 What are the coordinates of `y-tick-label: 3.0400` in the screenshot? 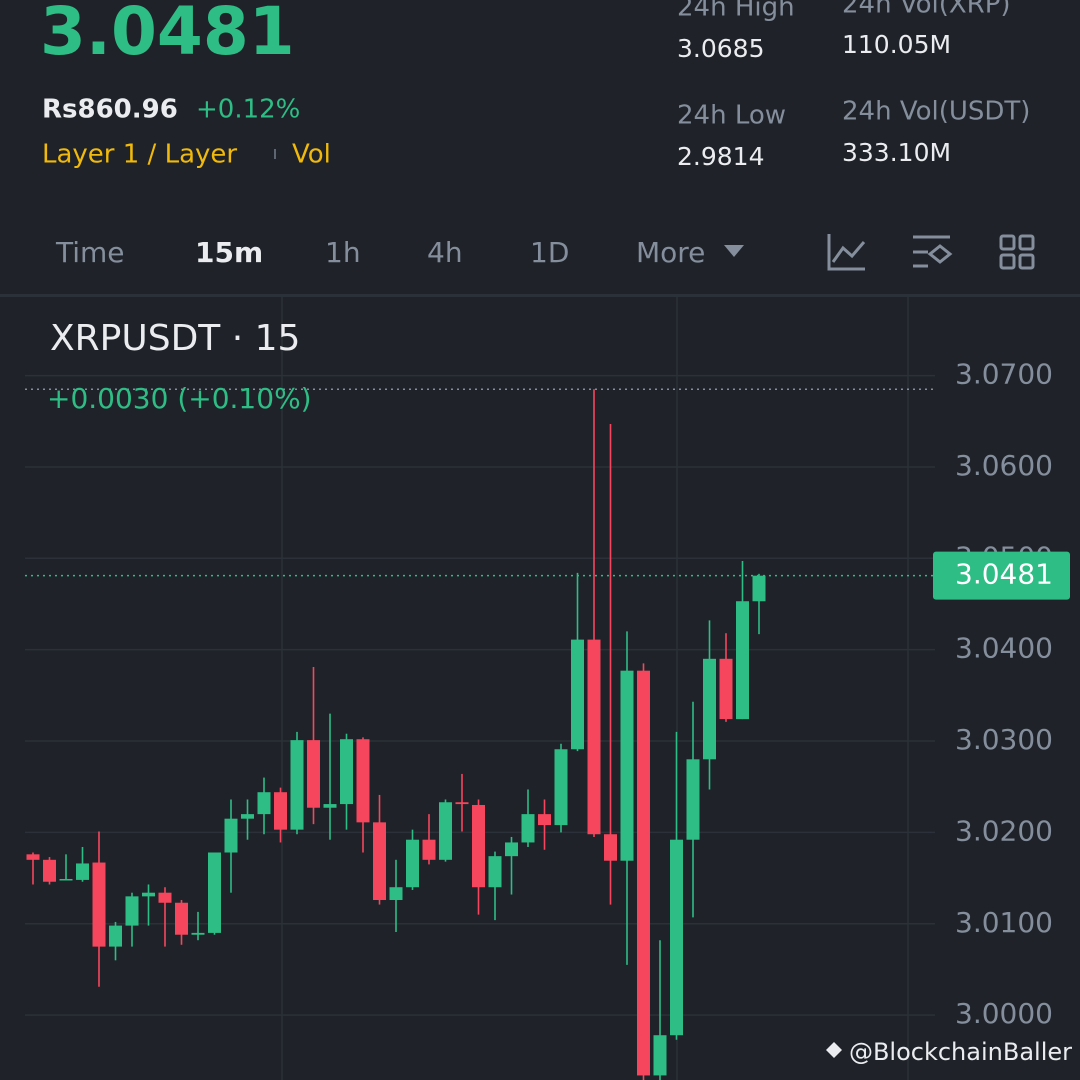 It's located at (1004, 648).